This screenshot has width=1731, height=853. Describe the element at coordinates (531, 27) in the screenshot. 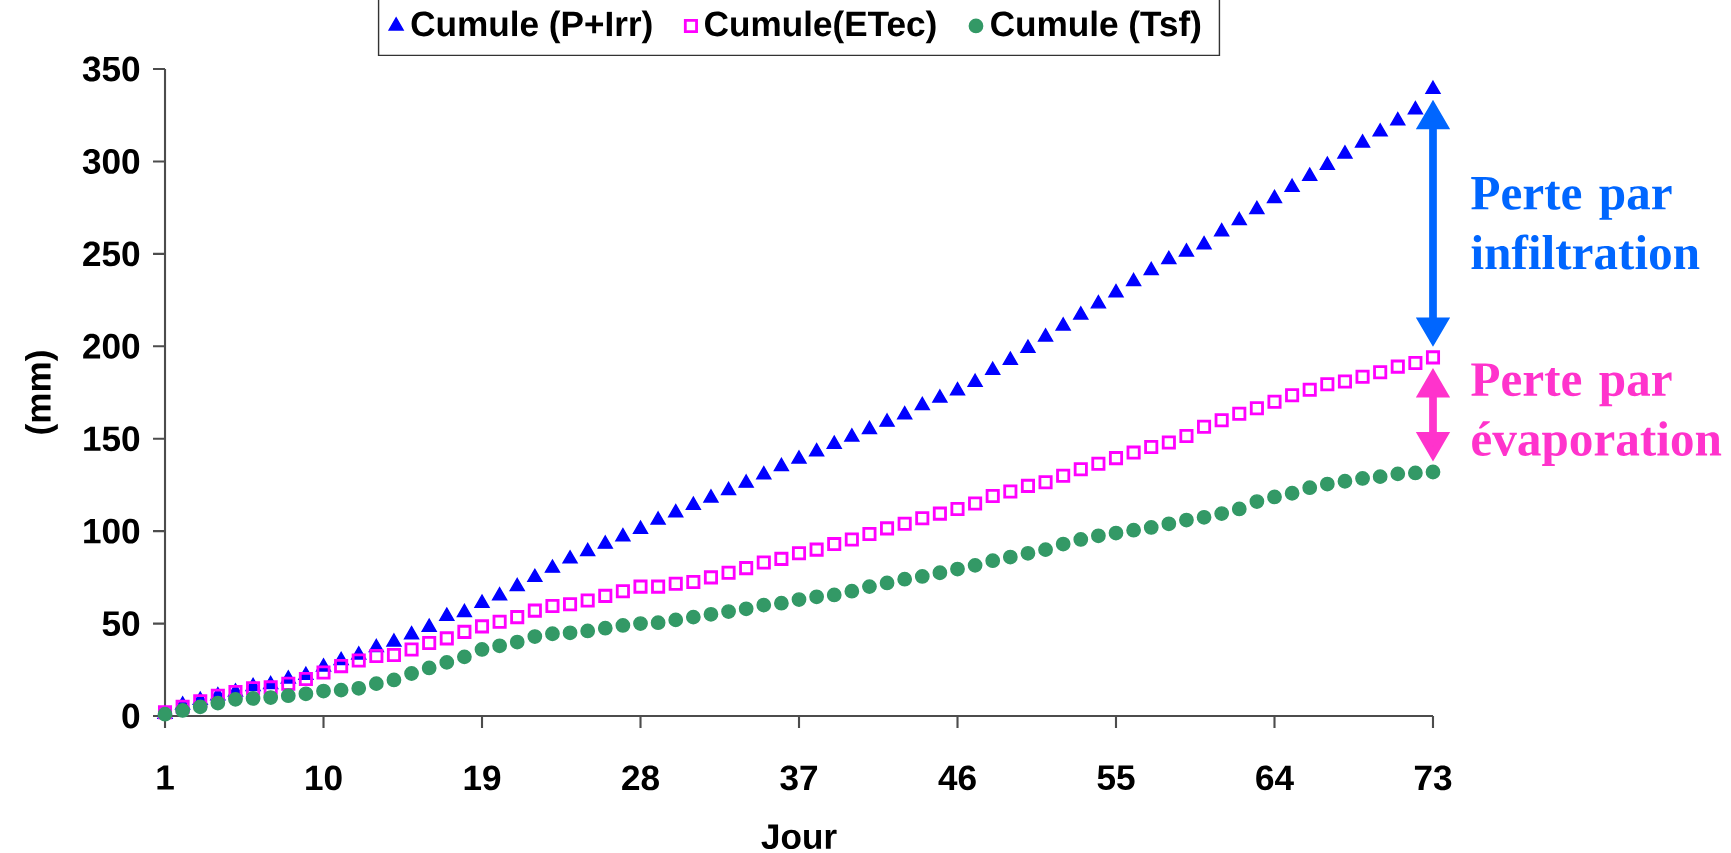

I see `legend-label: Cumule (P+Irr)` at that location.